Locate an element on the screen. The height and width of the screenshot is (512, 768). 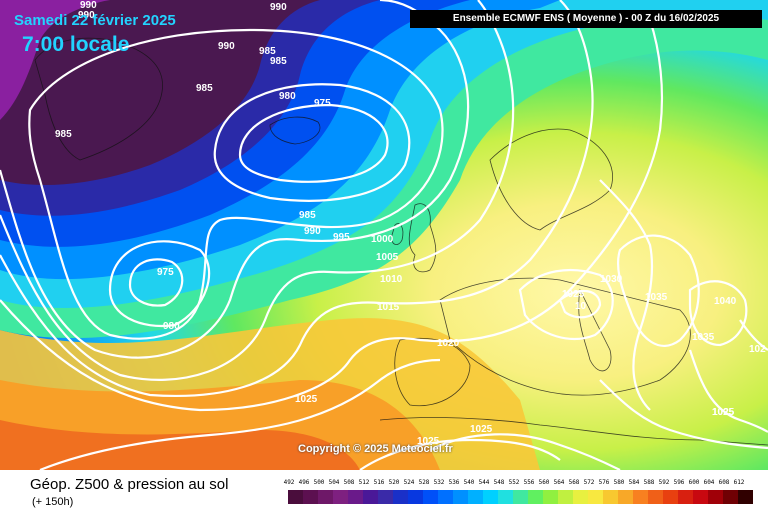
color-scale-label: 520 is located at coordinates (394, 482).